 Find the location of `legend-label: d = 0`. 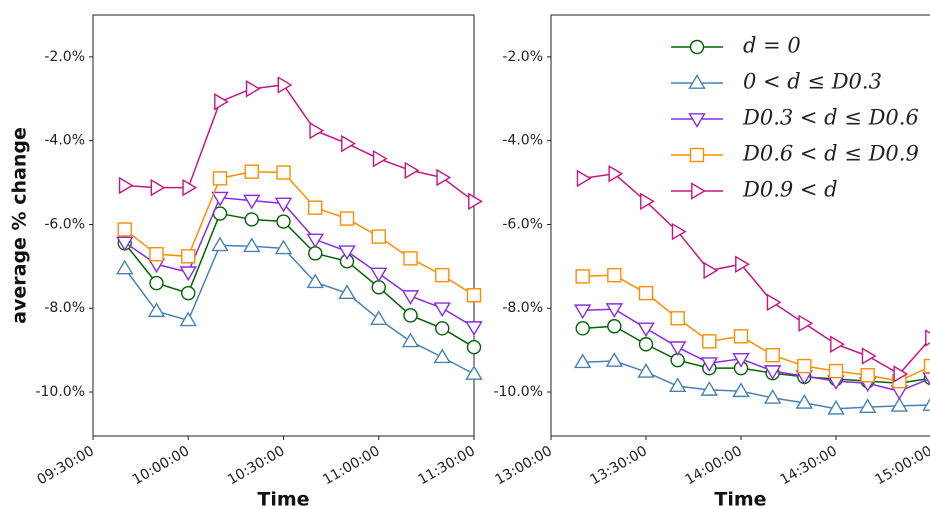

legend-label: d = 0 is located at coordinates (772, 46).